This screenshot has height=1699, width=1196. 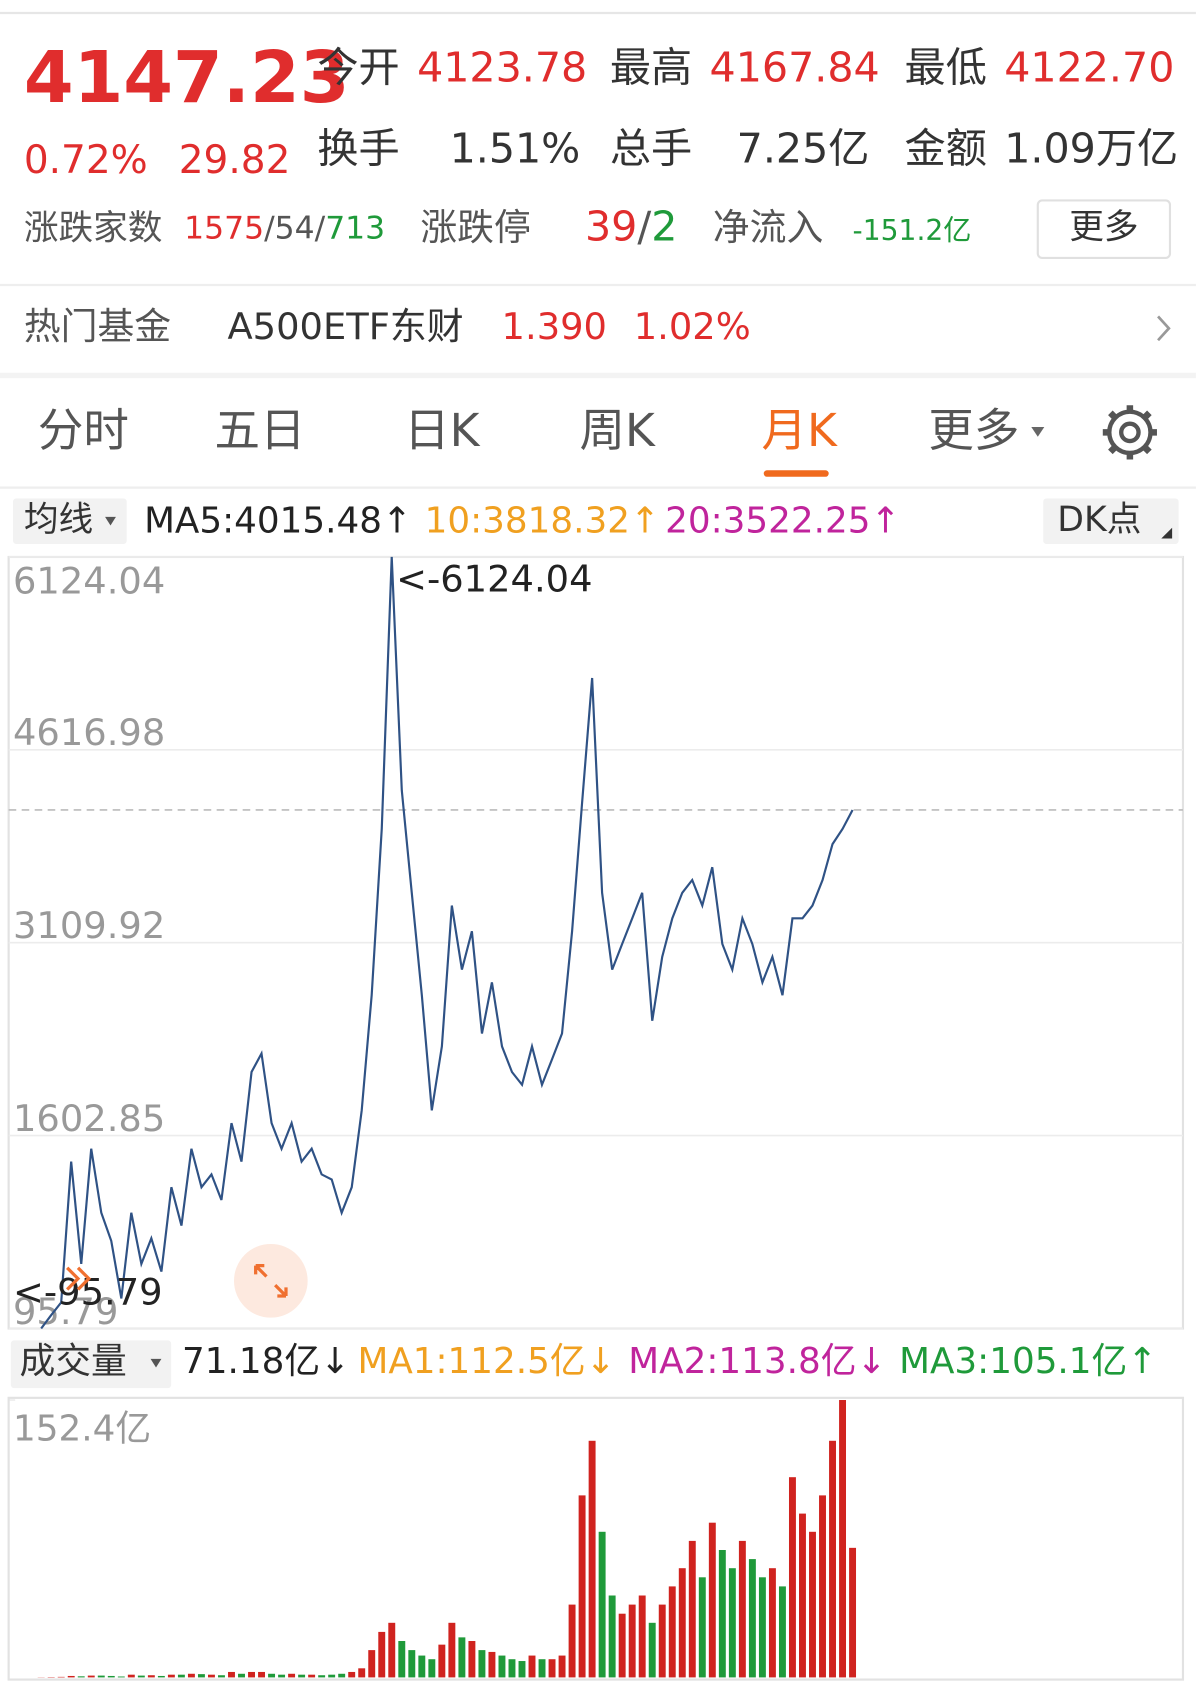 What do you see at coordinates (345, 326) in the screenshot?
I see `fund-name: A500ETF东财` at bounding box center [345, 326].